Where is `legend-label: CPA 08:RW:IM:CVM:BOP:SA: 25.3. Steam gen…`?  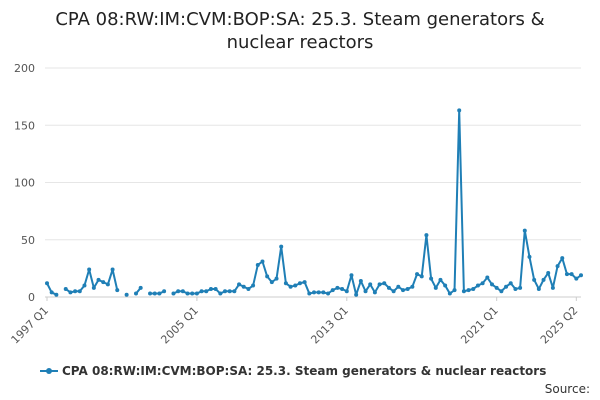 legend-label: CPA 08:RW:IM:CVM:BOP:SA: 25.3. Steam gen… is located at coordinates (304, 371).